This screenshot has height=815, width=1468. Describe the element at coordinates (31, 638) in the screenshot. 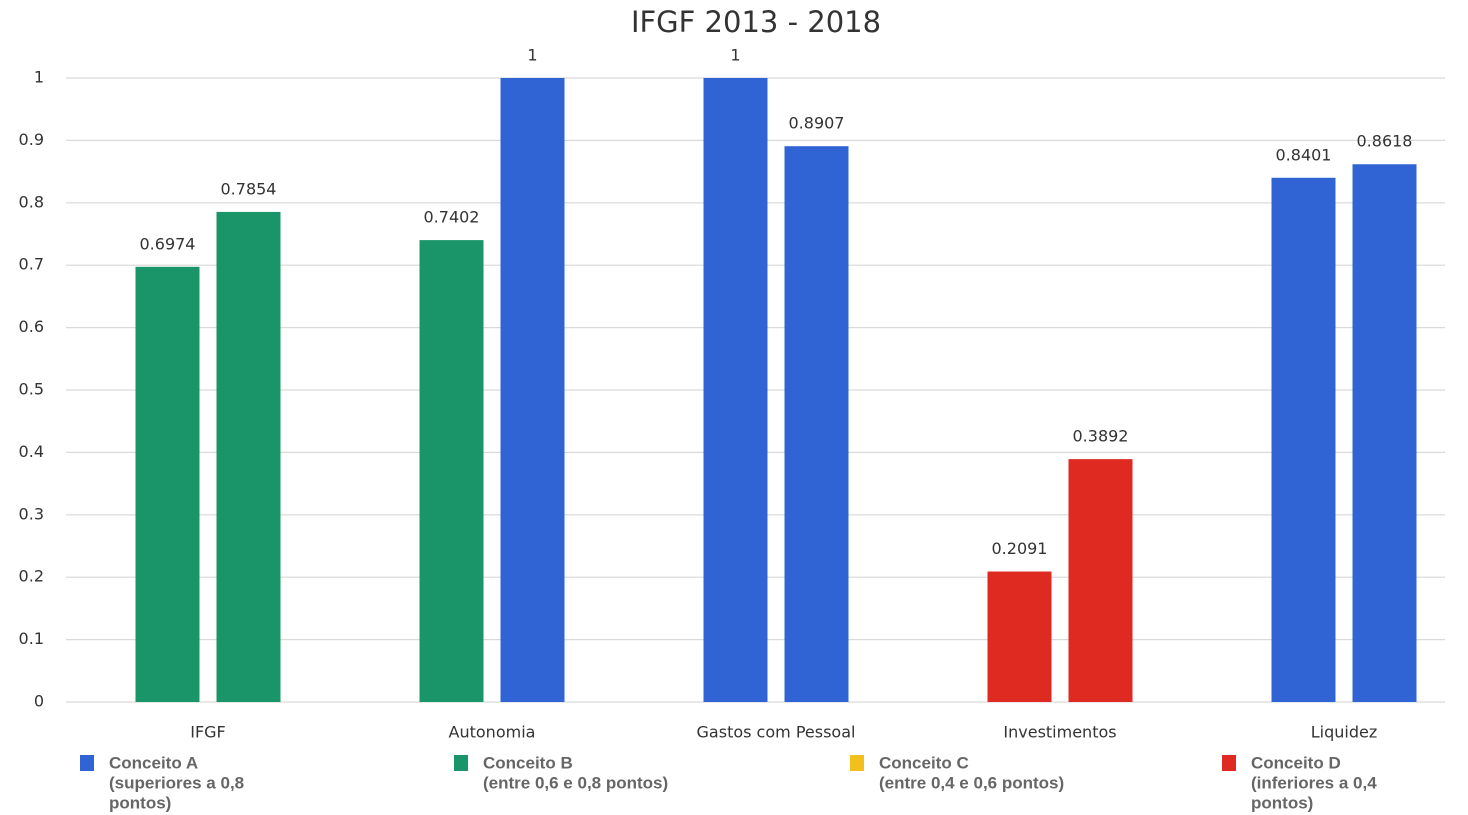

I see `y-tick-label: 0.1` at that location.